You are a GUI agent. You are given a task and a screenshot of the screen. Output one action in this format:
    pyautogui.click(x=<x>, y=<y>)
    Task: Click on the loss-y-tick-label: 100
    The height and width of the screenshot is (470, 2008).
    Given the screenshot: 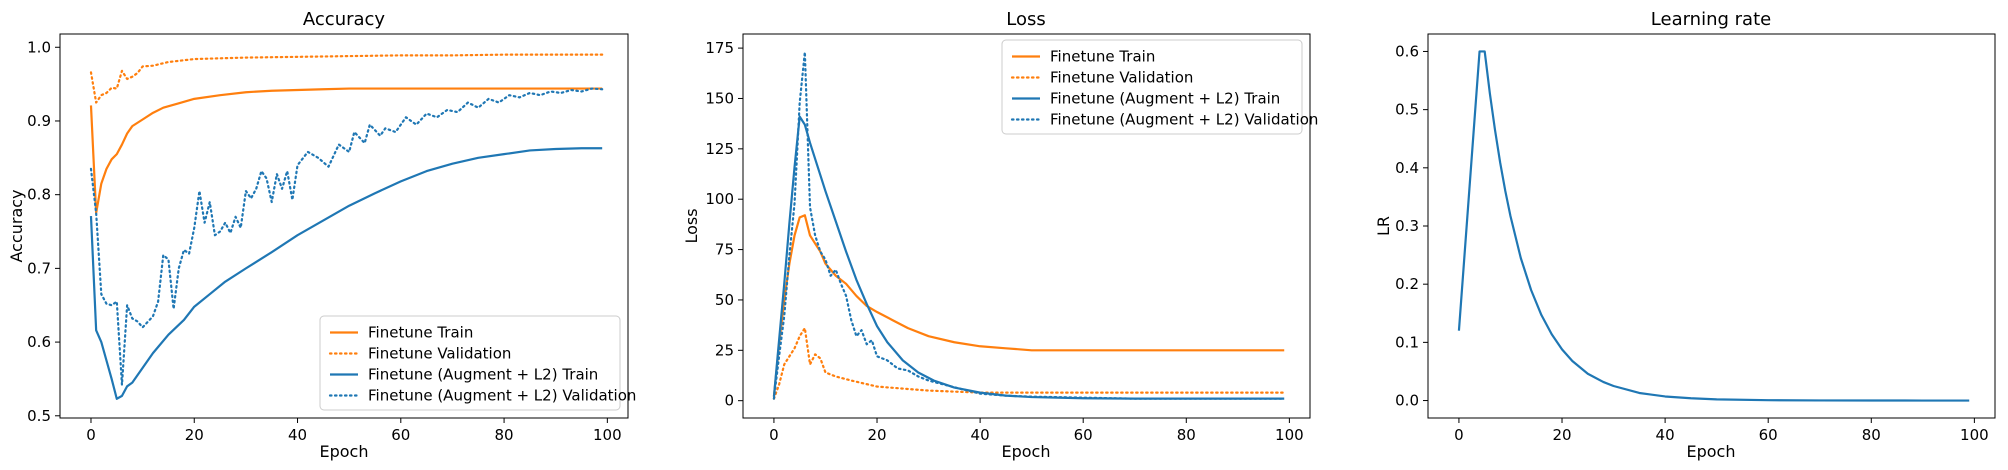 What is the action you would take?
    pyautogui.click(x=719, y=199)
    